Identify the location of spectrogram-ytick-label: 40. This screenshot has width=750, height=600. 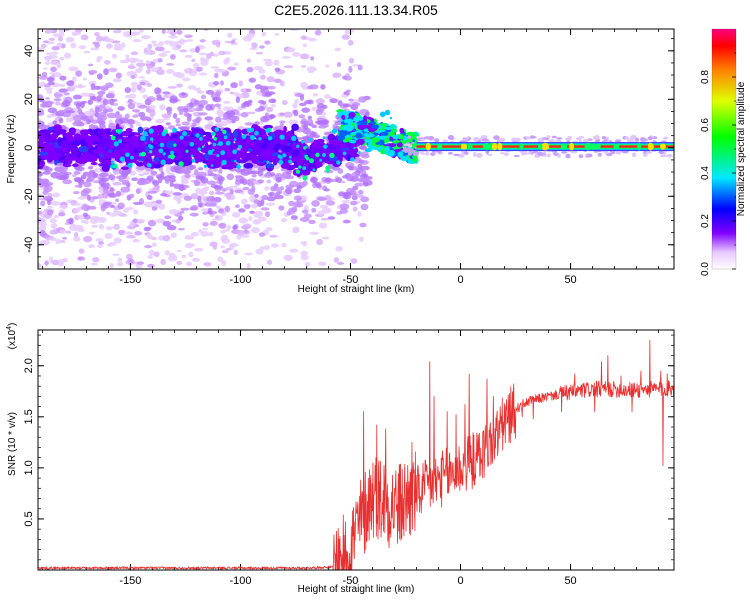
(29, 51).